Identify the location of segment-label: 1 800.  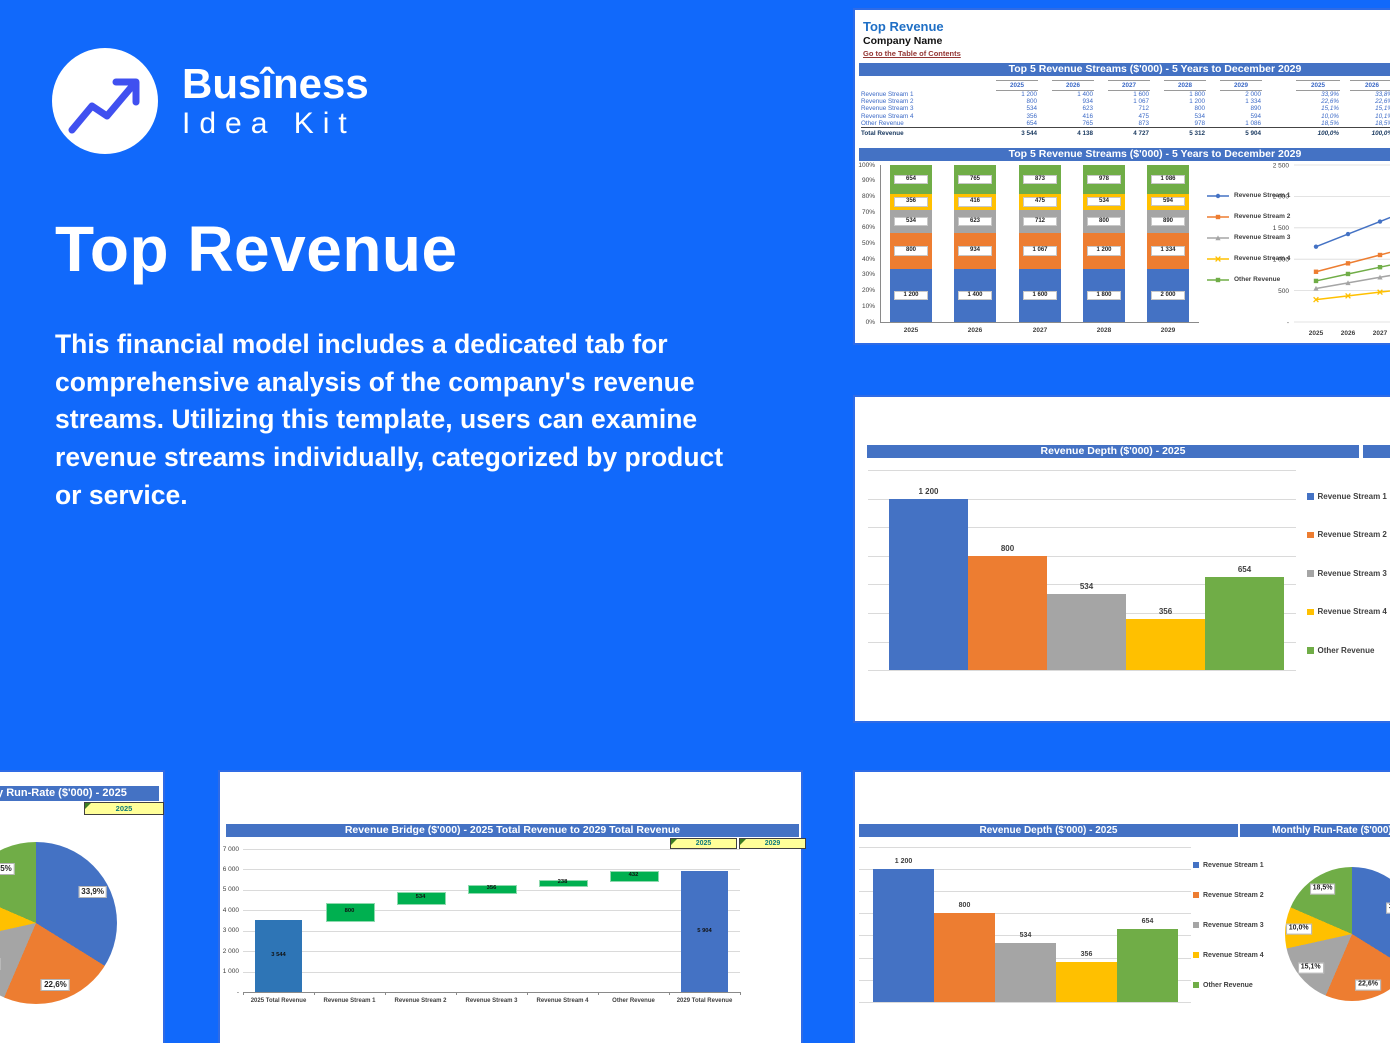
(1104, 295).